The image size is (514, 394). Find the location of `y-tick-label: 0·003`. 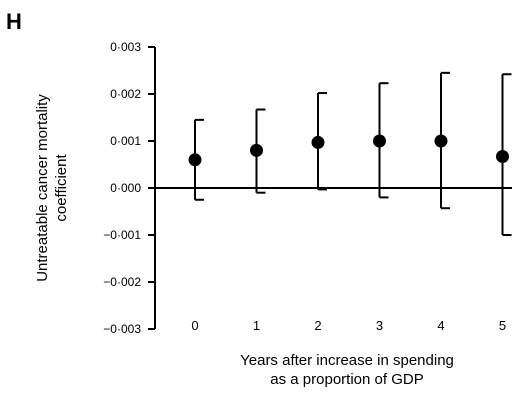

y-tick-label: 0·003 is located at coordinates (125, 47).